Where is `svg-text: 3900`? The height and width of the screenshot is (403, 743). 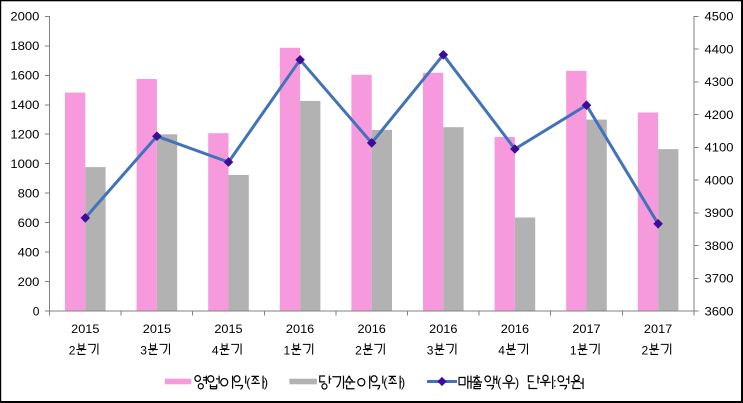 svg-text: 3900 is located at coordinates (719, 213).